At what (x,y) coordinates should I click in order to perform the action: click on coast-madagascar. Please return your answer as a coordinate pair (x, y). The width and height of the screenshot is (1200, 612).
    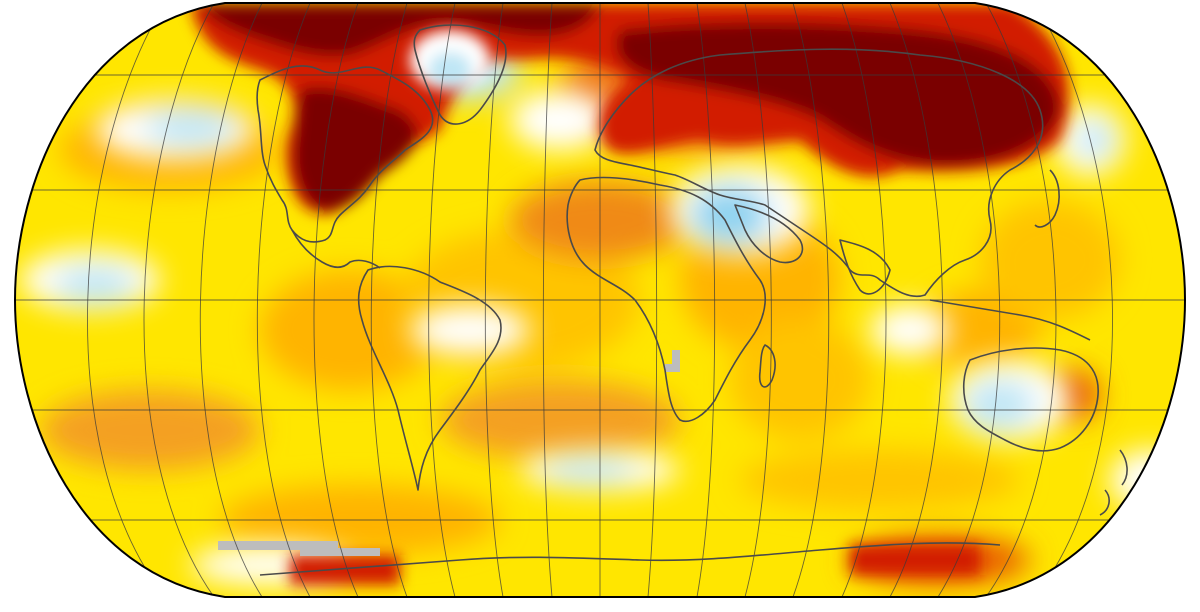
    Looking at the image, I should click on (767, 366).